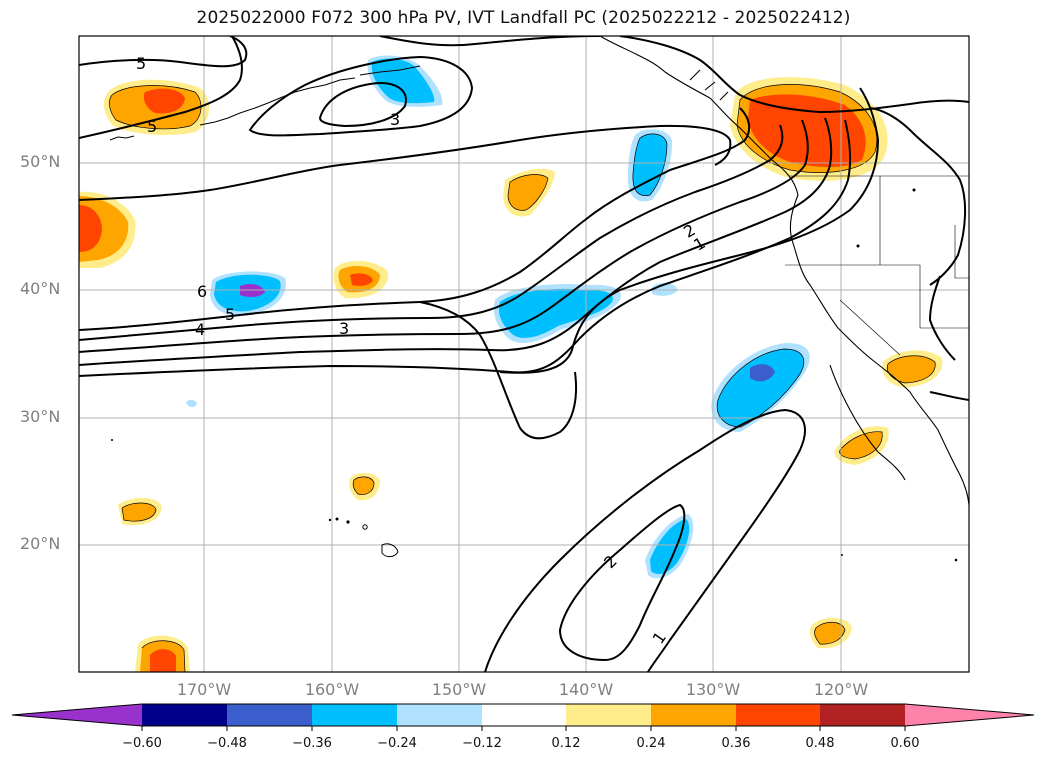  I want to click on lat-label: 50°N, so click(40, 161).